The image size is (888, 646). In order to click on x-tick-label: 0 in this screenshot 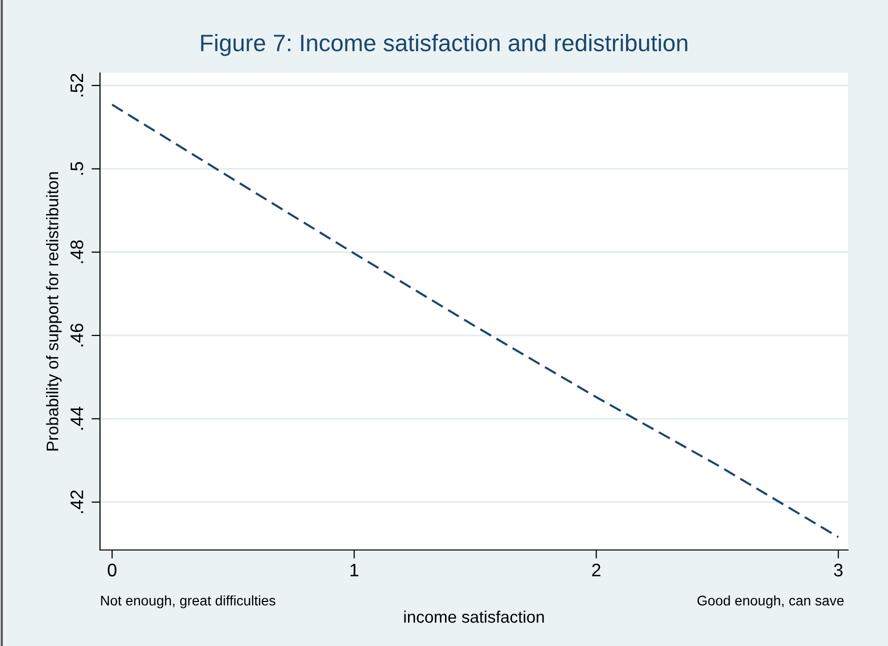, I will do `click(112, 570)`.